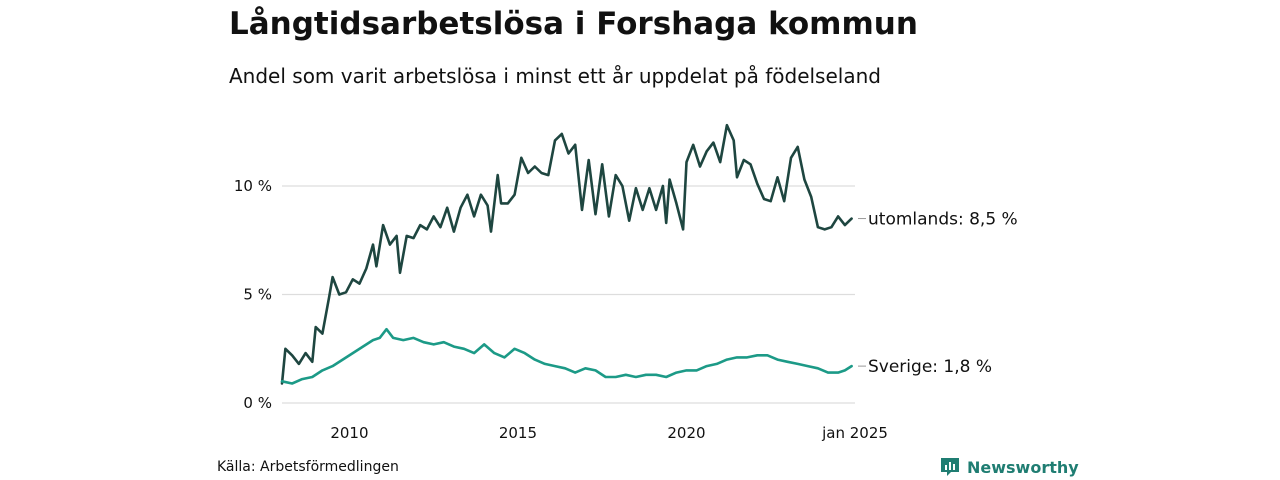 The height and width of the screenshot is (480, 1280). Describe the element at coordinates (686, 433) in the screenshot. I see `x-tick-label: 2020` at that location.